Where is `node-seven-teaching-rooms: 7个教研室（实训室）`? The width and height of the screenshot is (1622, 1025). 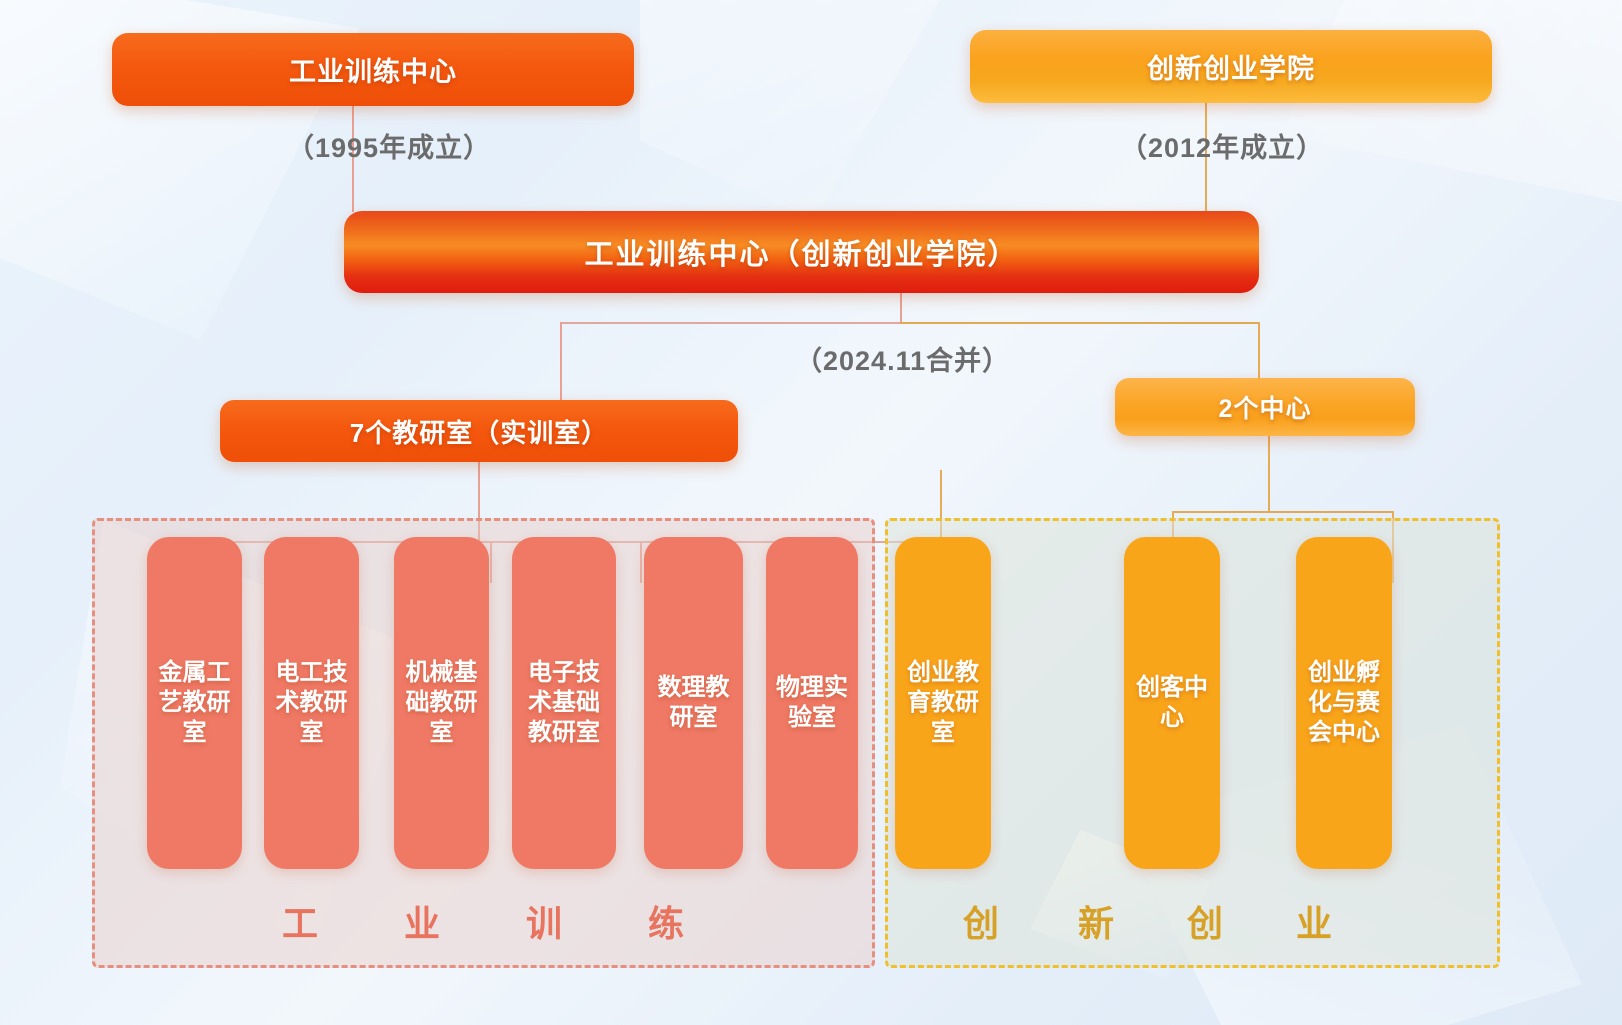
node-seven-teaching-rooms: 7个教研室（实训室） is located at coordinates (479, 431).